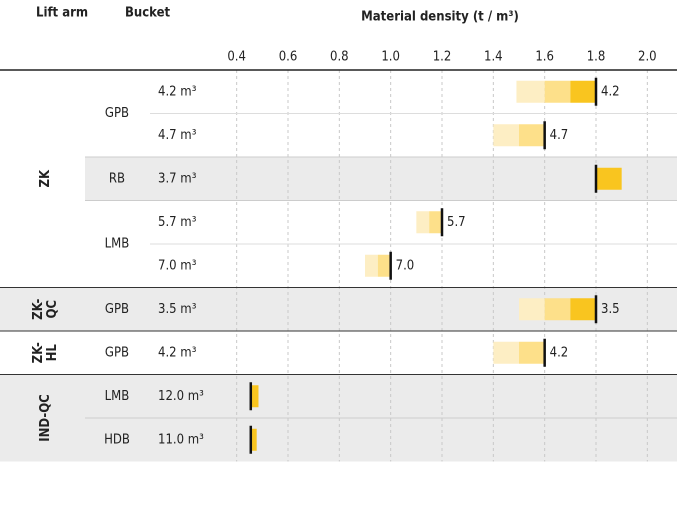 This screenshot has width=677, height=509. Describe the element at coordinates (288, 57) in the screenshot. I see `x-tick-label: 0.6` at that location.